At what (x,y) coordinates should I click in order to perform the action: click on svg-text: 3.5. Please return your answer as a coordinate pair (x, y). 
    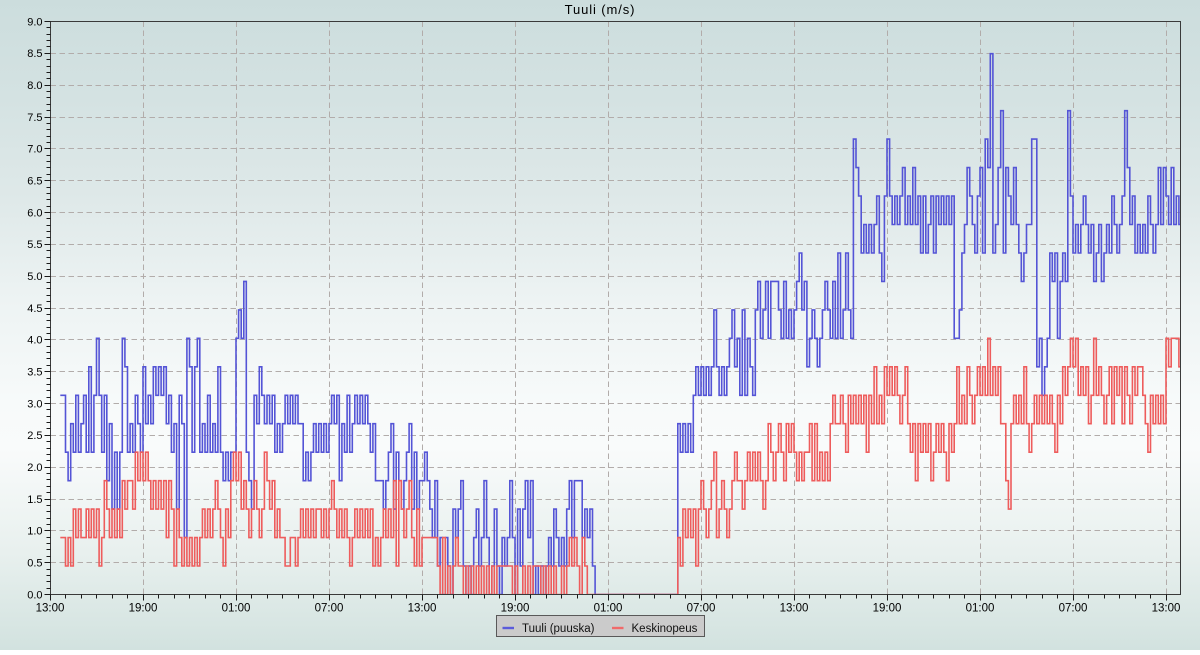
    Looking at the image, I should click on (34, 373).